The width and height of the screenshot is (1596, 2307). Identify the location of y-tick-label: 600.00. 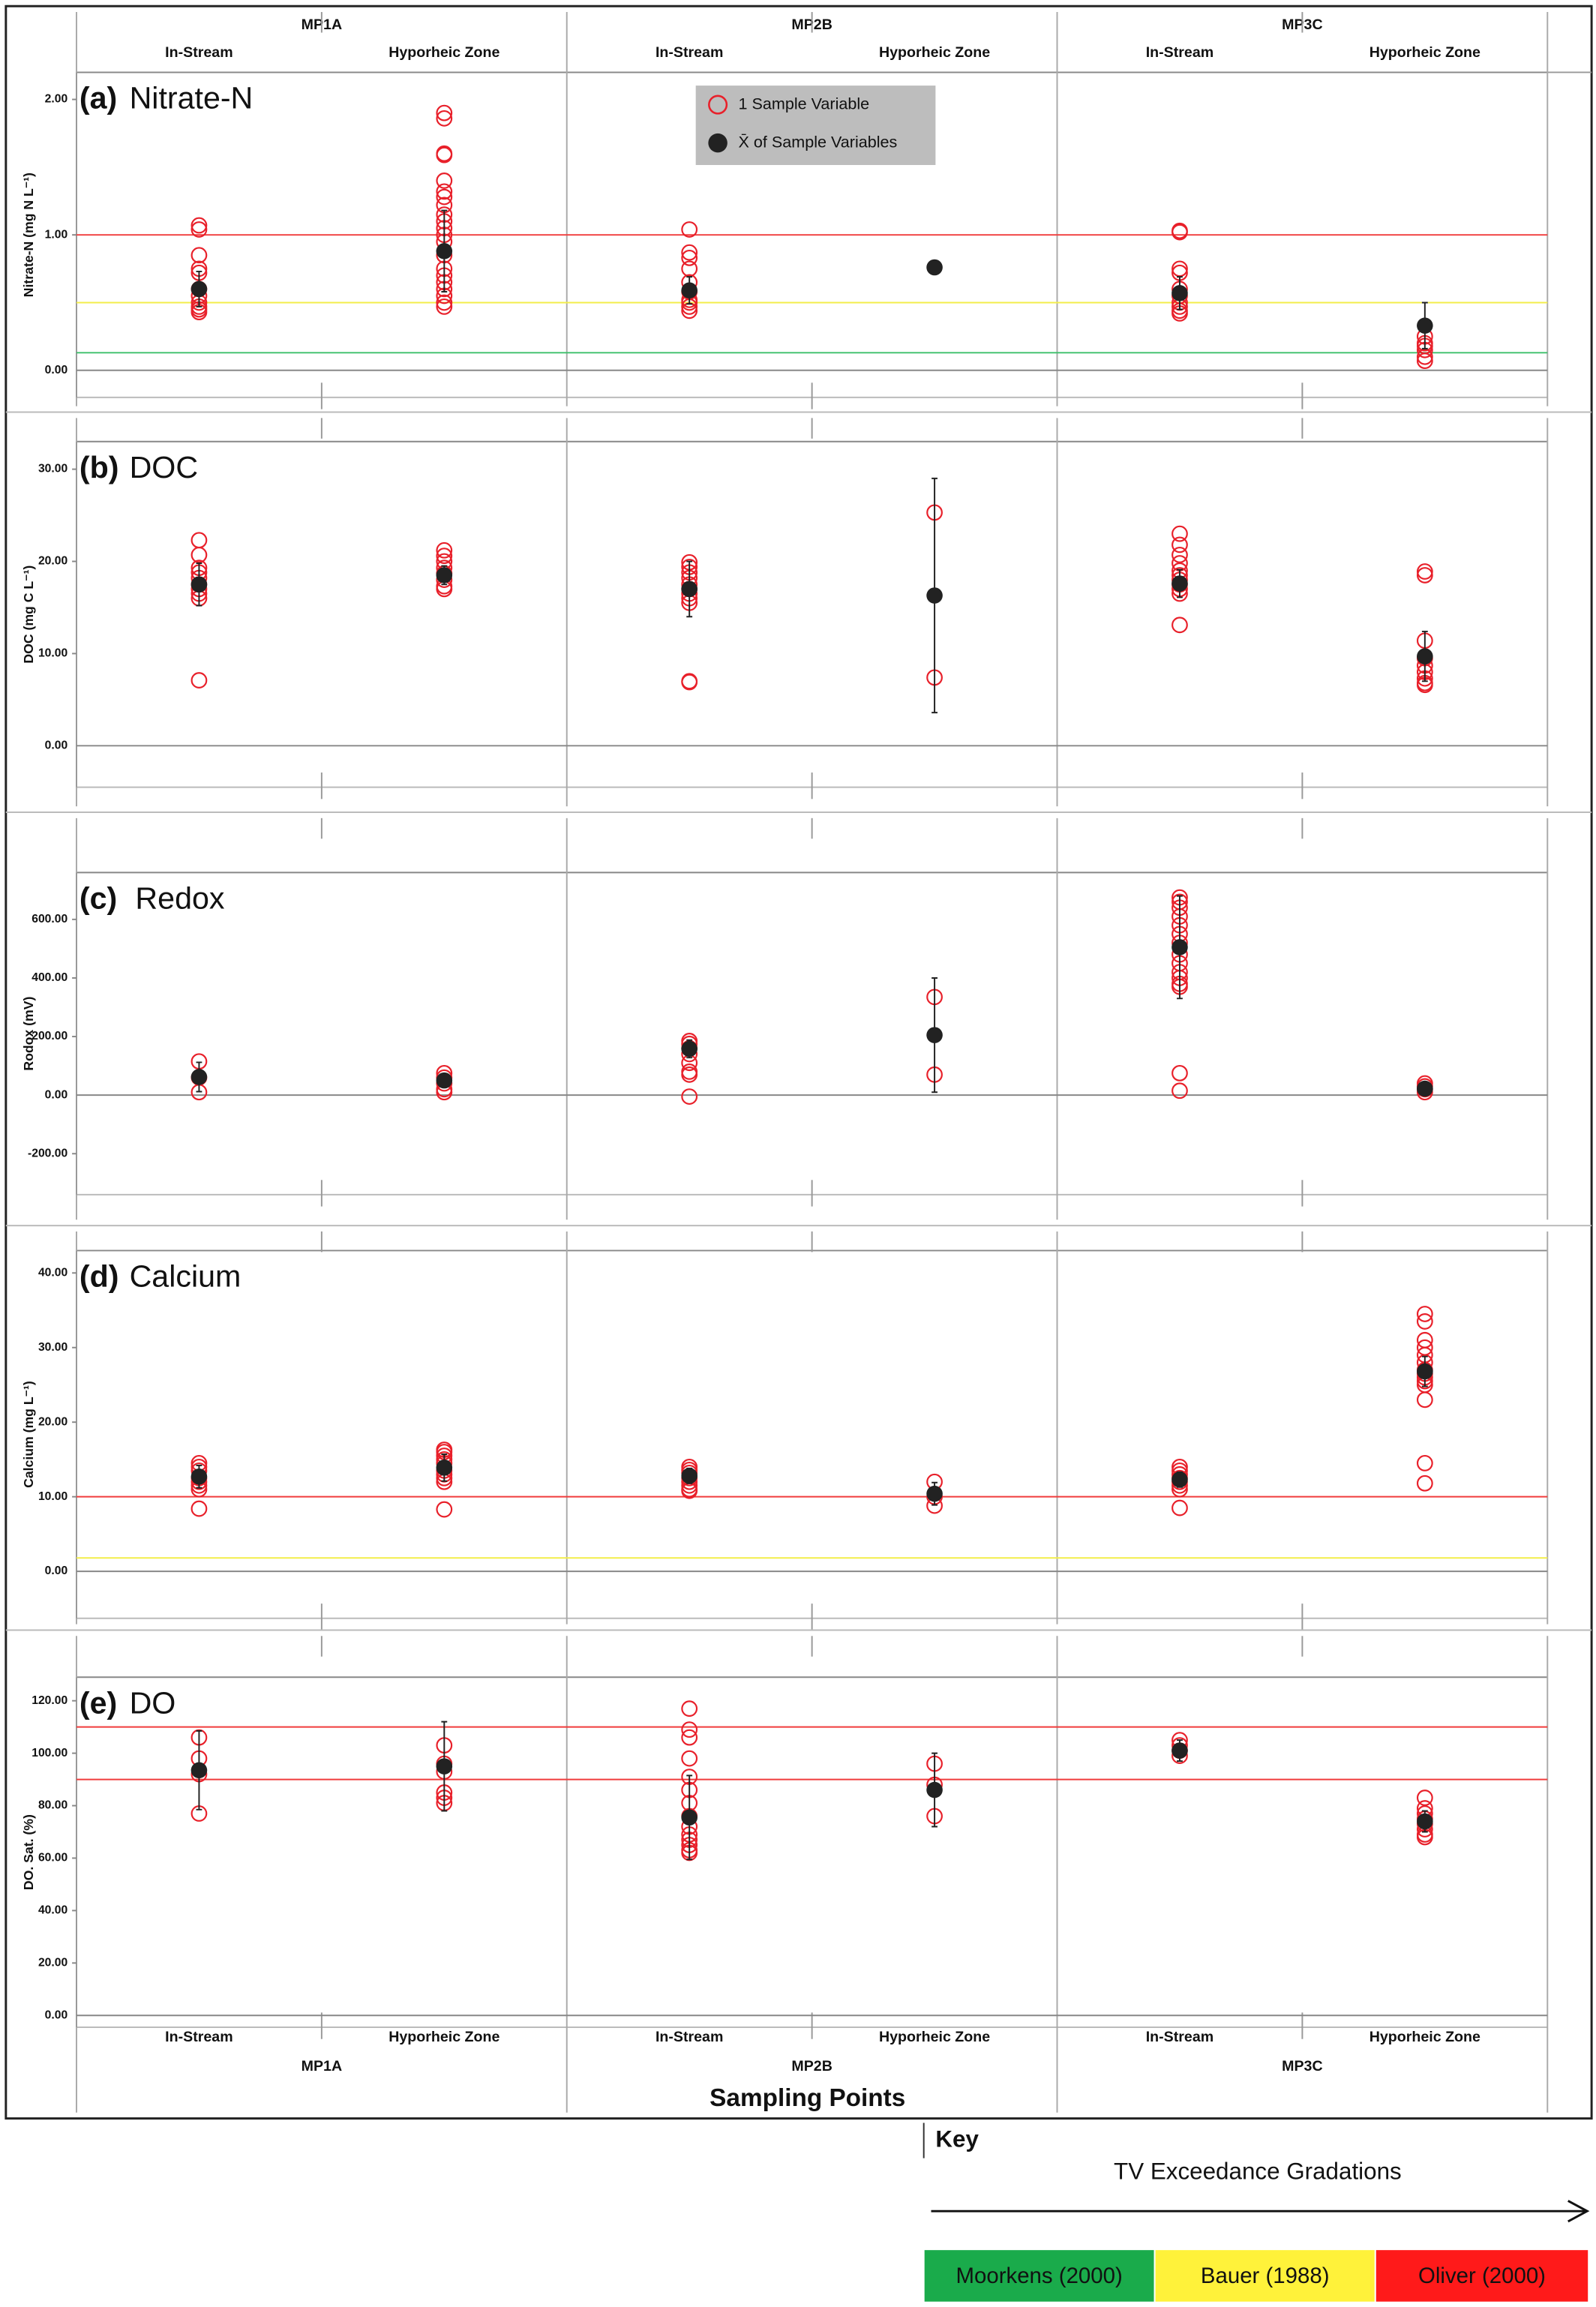
(50, 919).